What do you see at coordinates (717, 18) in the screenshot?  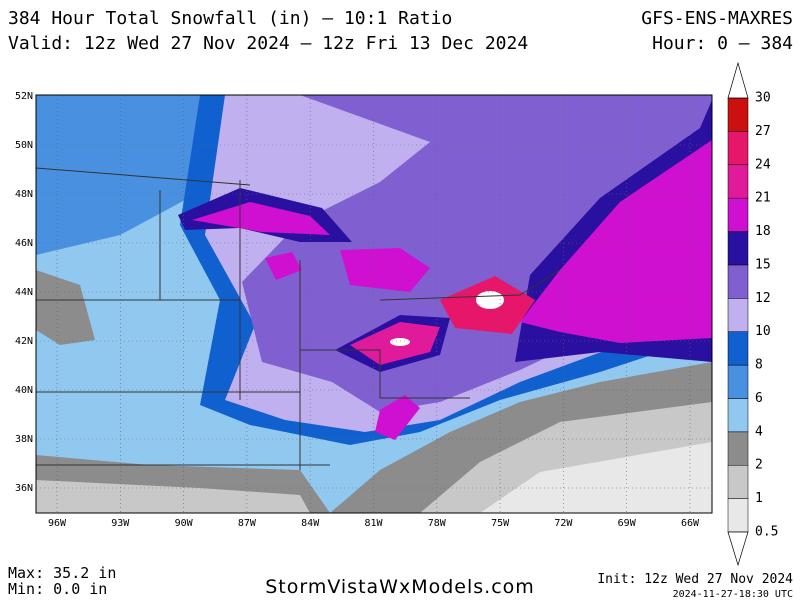 I see `model: GFS-ENS-MAXRES` at bounding box center [717, 18].